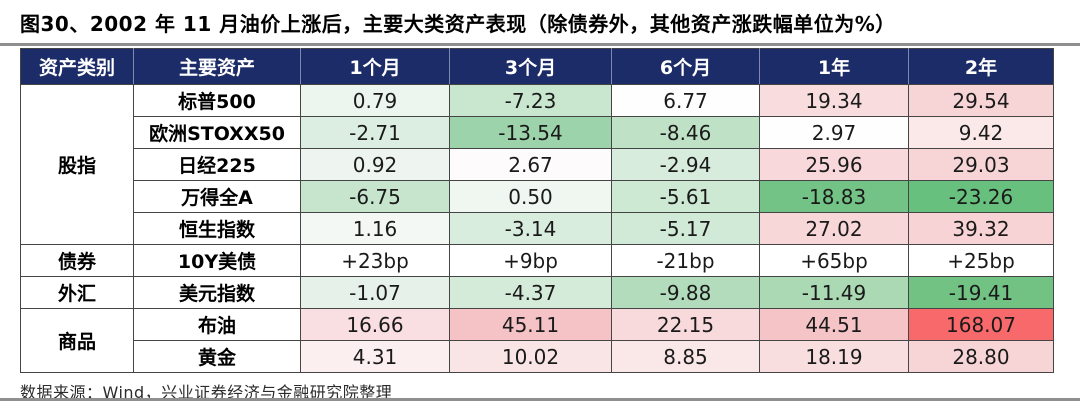 The height and width of the screenshot is (403, 1080). What do you see at coordinates (981, 132) in the screenshot?
I see `value-cell: 9.42` at bounding box center [981, 132].